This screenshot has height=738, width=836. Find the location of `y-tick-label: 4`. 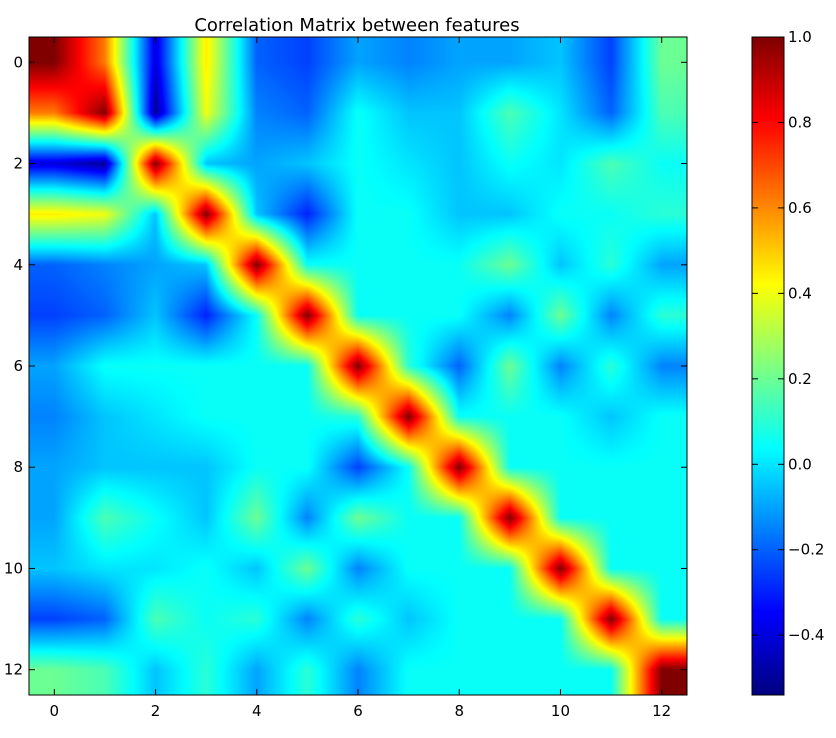

y-tick-label: 4 is located at coordinates (18, 265).